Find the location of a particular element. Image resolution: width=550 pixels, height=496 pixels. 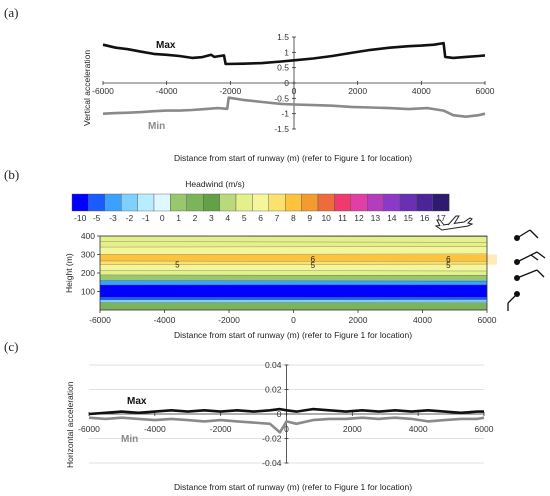

colorbar-label: 2 is located at coordinates (195, 218).